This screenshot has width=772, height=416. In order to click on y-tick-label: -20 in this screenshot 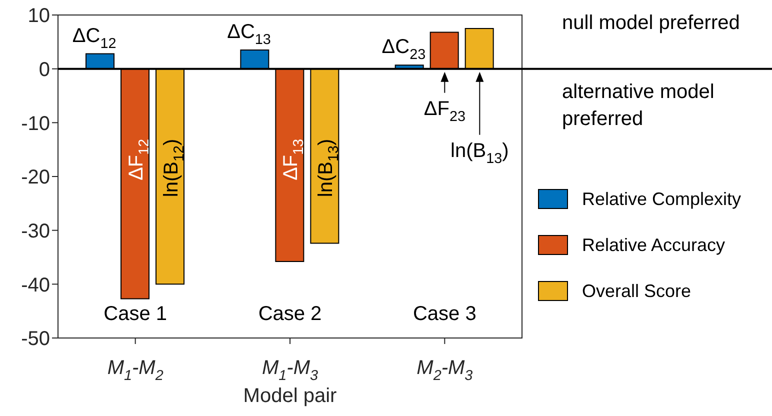, I will do `click(35, 177)`.